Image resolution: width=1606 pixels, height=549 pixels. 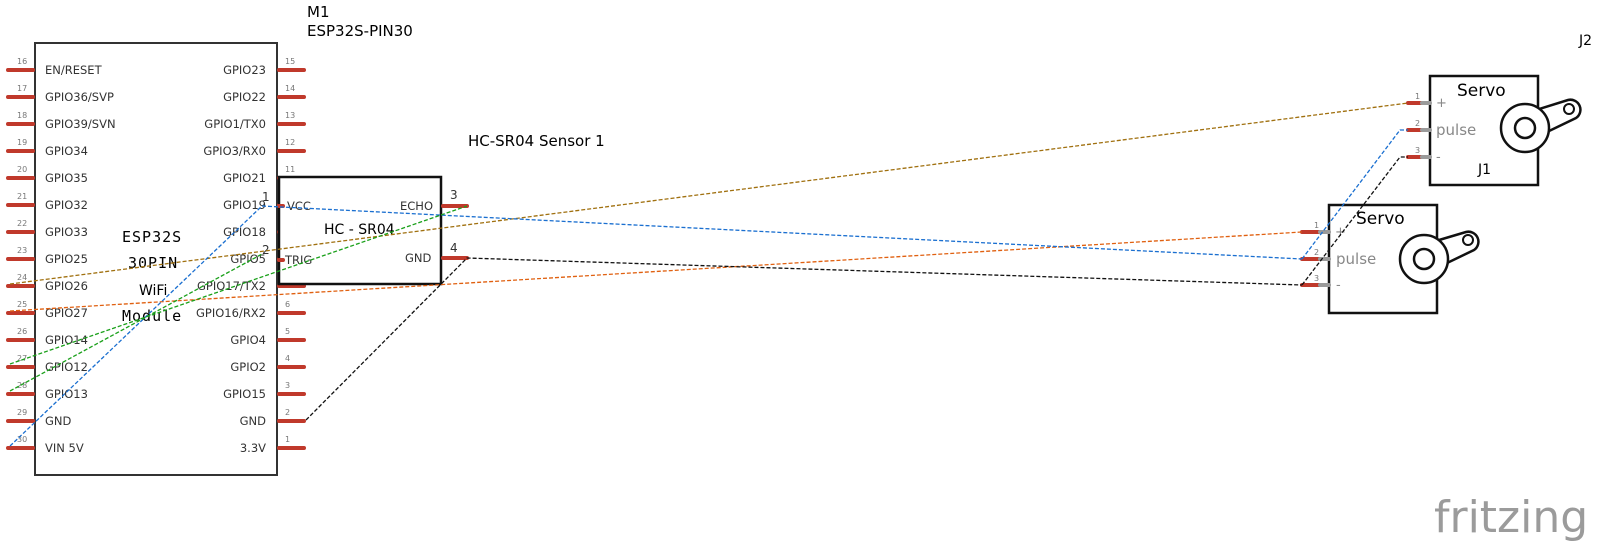 What do you see at coordinates (290, 169) in the screenshot?
I see `module-pin-number: 11` at bounding box center [290, 169].